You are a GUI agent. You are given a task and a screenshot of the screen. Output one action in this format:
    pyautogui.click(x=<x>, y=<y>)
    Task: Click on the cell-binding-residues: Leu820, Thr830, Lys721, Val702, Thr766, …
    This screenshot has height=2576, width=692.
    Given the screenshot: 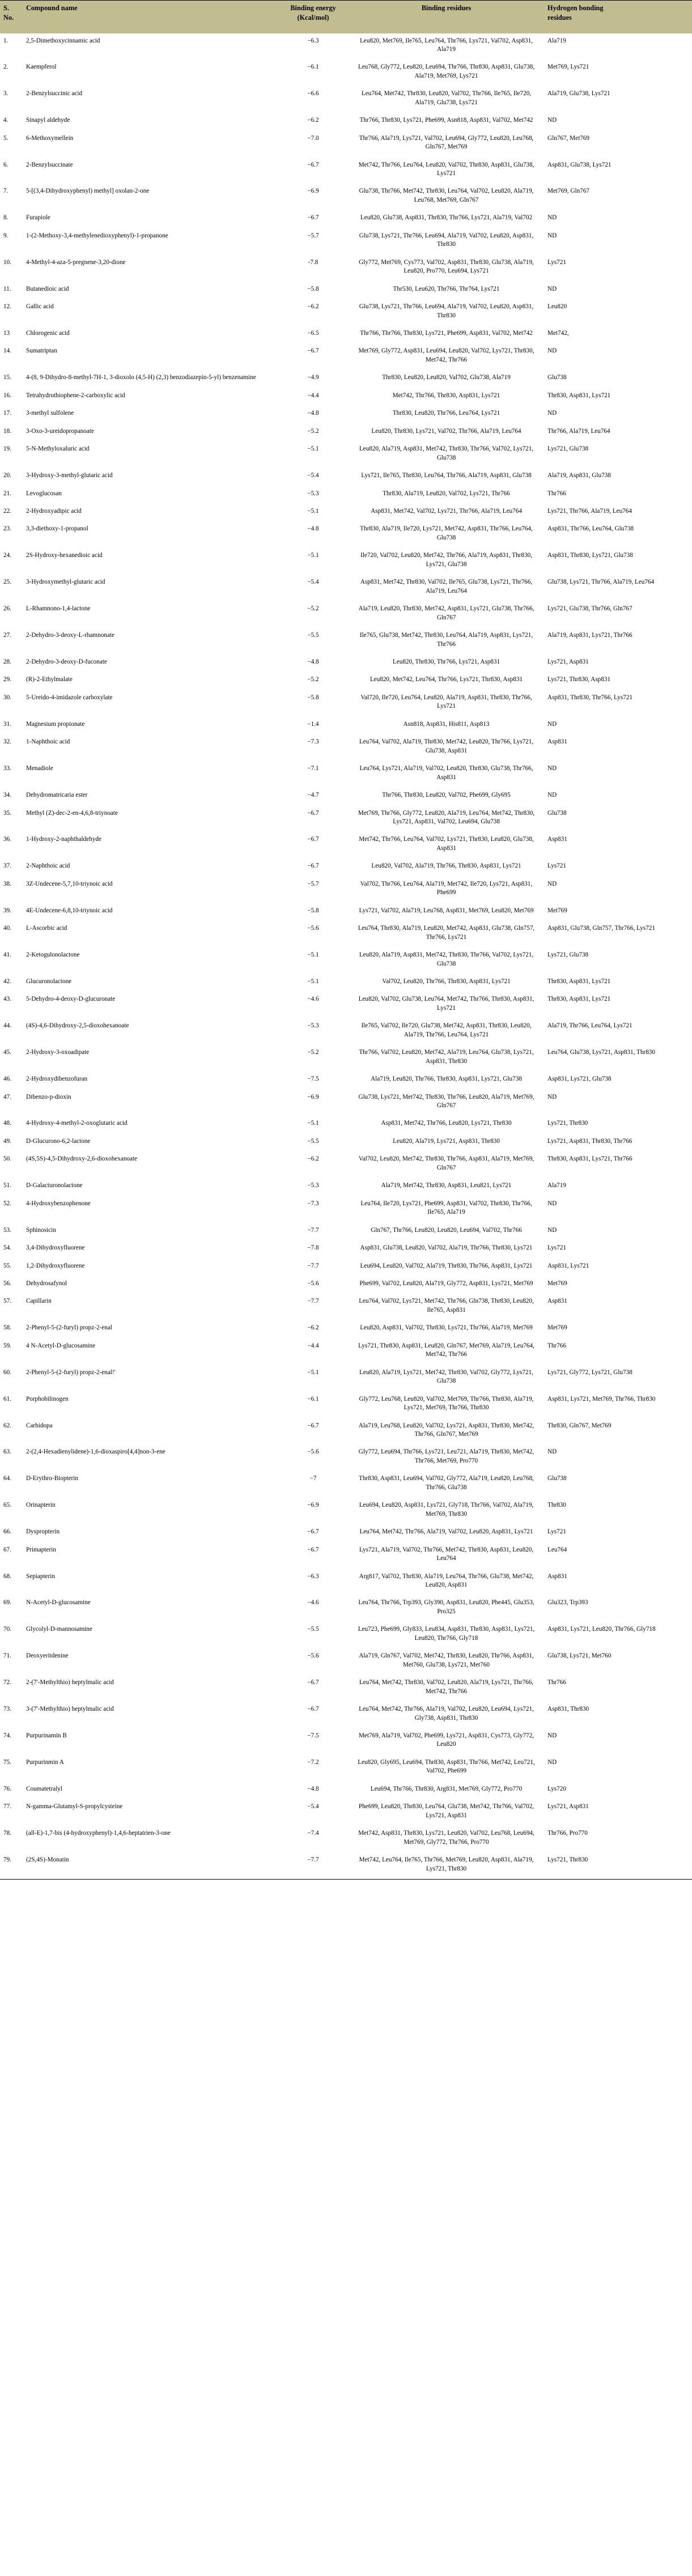 What is the action you would take?
    pyautogui.click(x=446, y=431)
    